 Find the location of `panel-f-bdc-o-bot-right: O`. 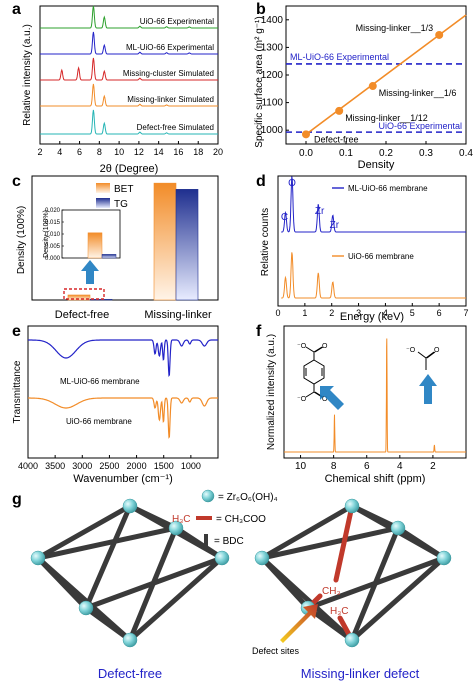

panel-f-bdc-o-bot-right: O is located at coordinates (325, 399).